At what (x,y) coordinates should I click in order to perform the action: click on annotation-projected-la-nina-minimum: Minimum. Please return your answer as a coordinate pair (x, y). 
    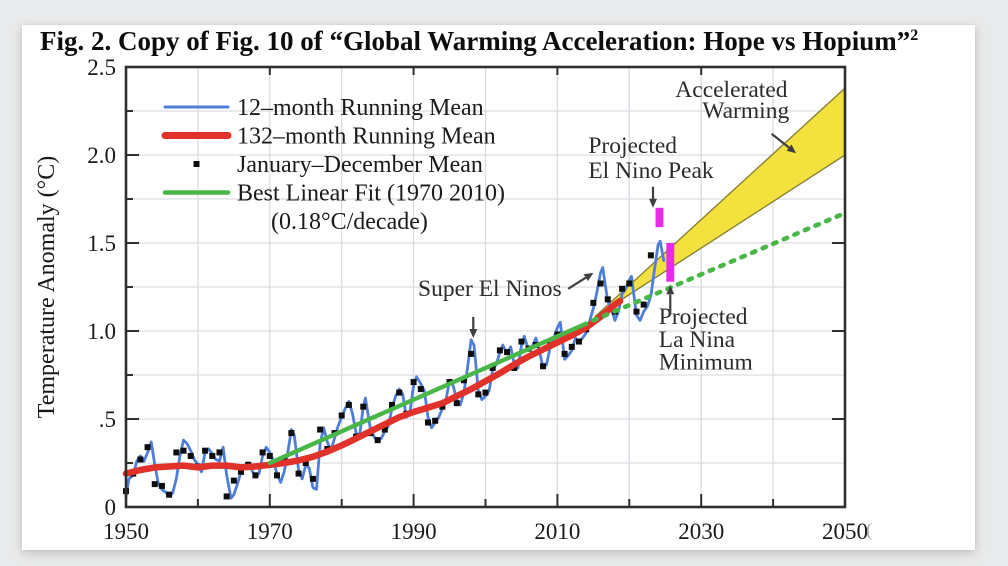
    Looking at the image, I should click on (706, 363).